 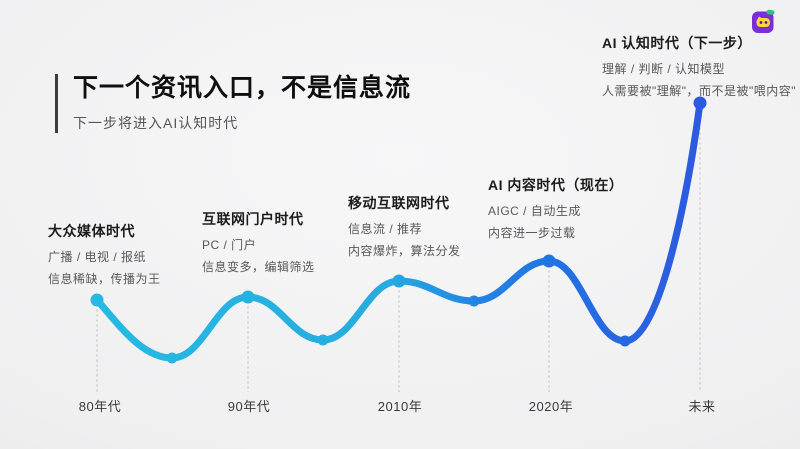 What do you see at coordinates (702, 406) in the screenshot?
I see `axis-label-future: 未来` at bounding box center [702, 406].